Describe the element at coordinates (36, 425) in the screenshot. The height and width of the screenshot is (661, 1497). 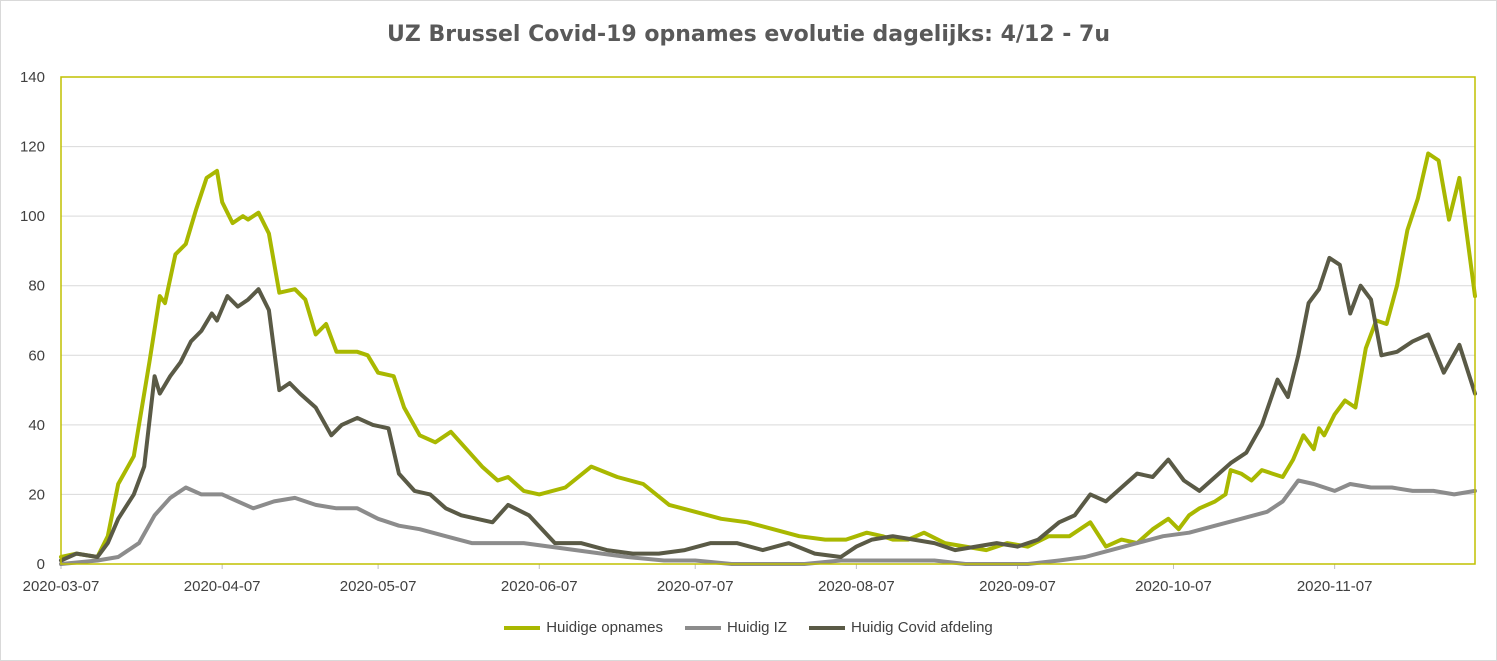
I see `y-tick-label: 40` at that location.